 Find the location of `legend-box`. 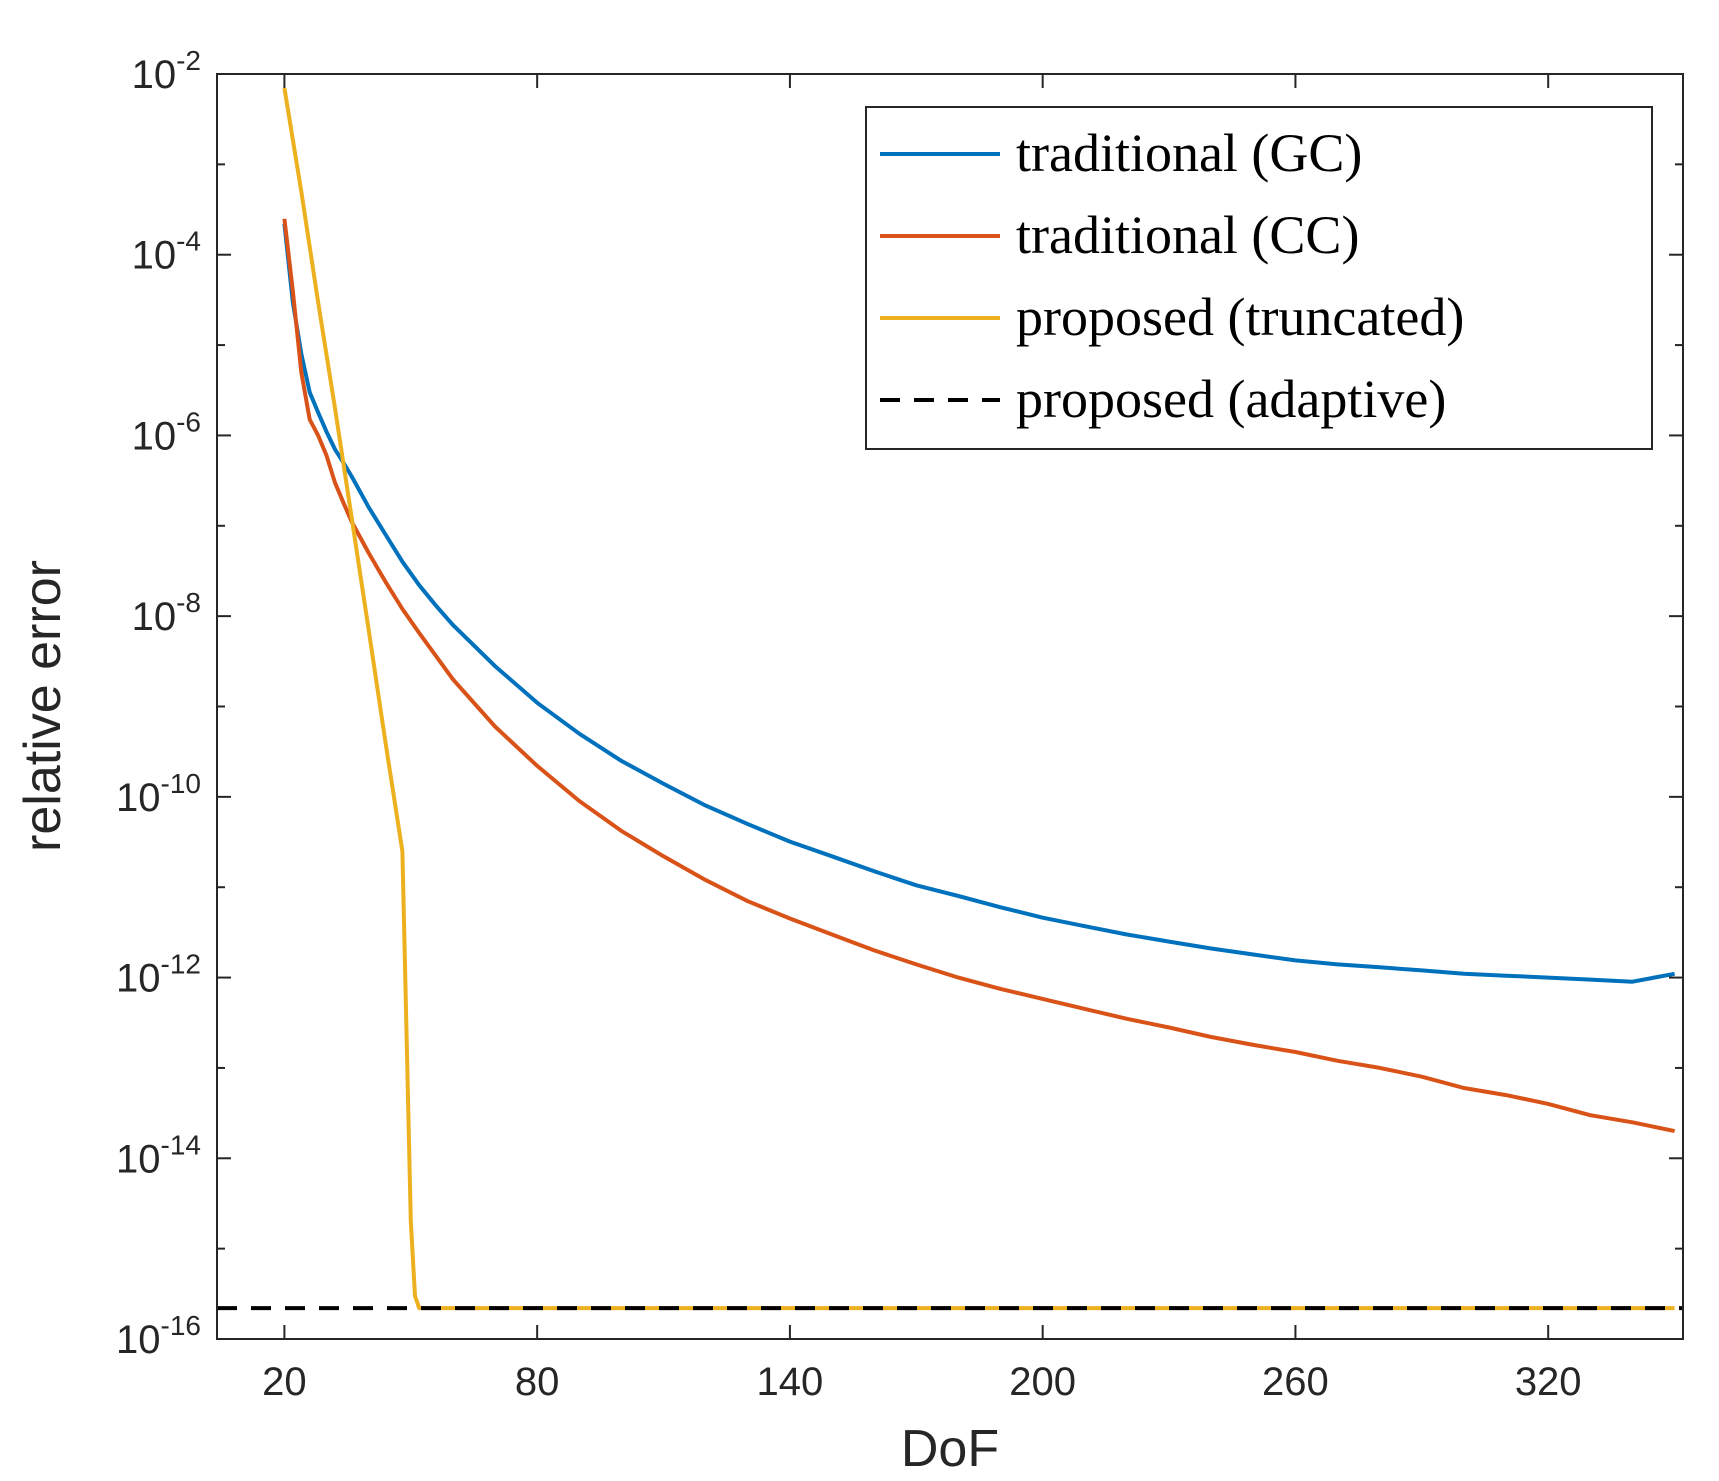

legend-box is located at coordinates (1259, 278).